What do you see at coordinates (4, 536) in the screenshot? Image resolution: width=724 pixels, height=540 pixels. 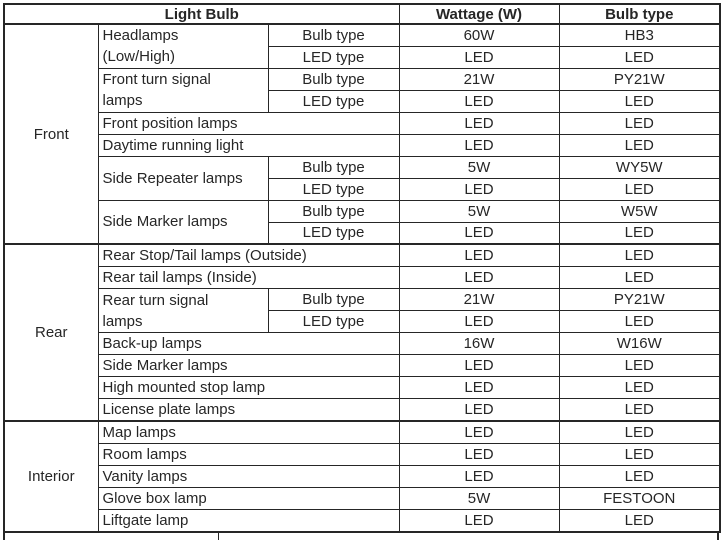 I see `table-continuation-stub-left` at bounding box center [4, 536].